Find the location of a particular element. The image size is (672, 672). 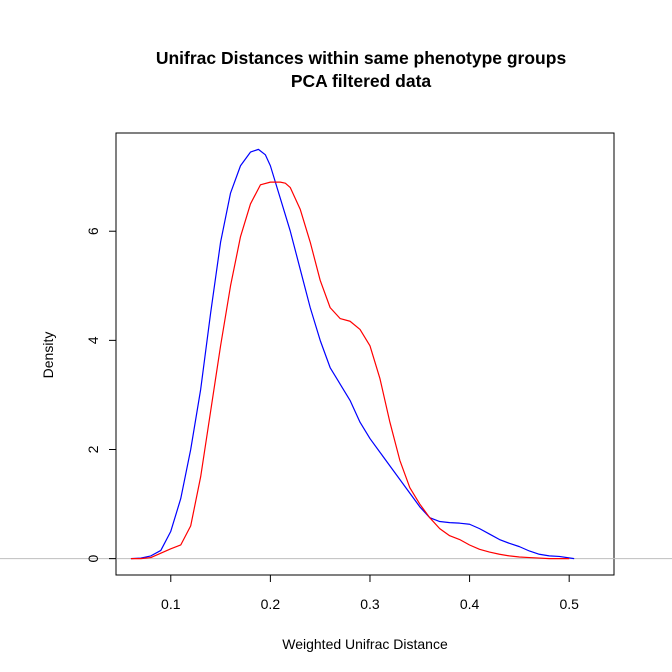

y-axis-label: Density is located at coordinates (48, 355).